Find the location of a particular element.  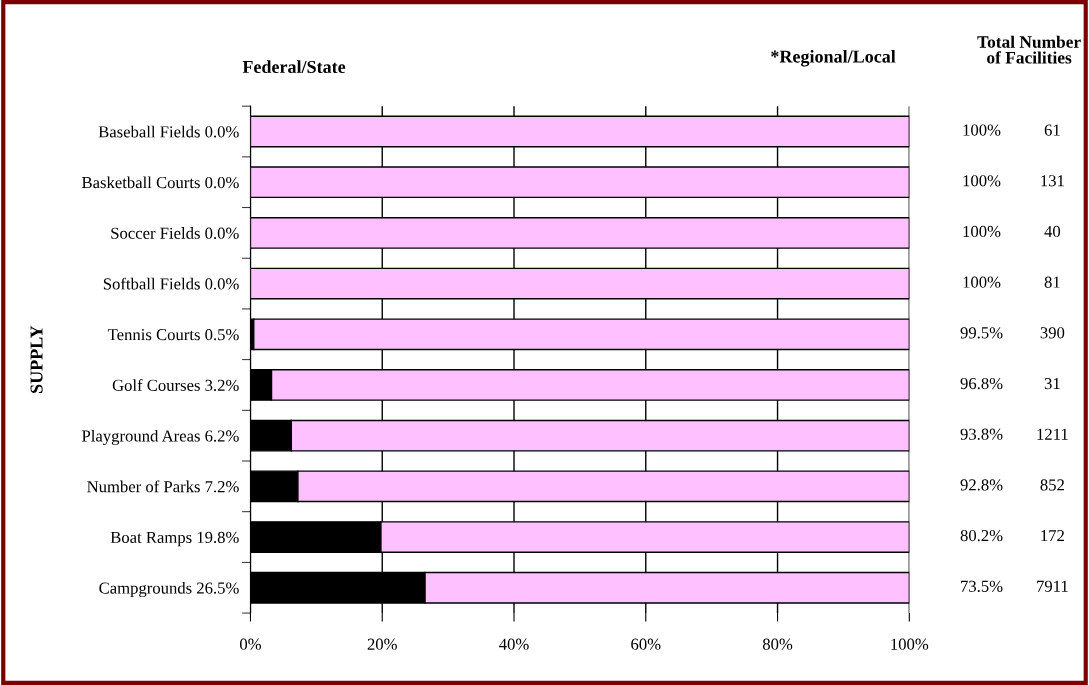

y-tick-label: Number of Parks 7.2% is located at coordinates (163, 486).